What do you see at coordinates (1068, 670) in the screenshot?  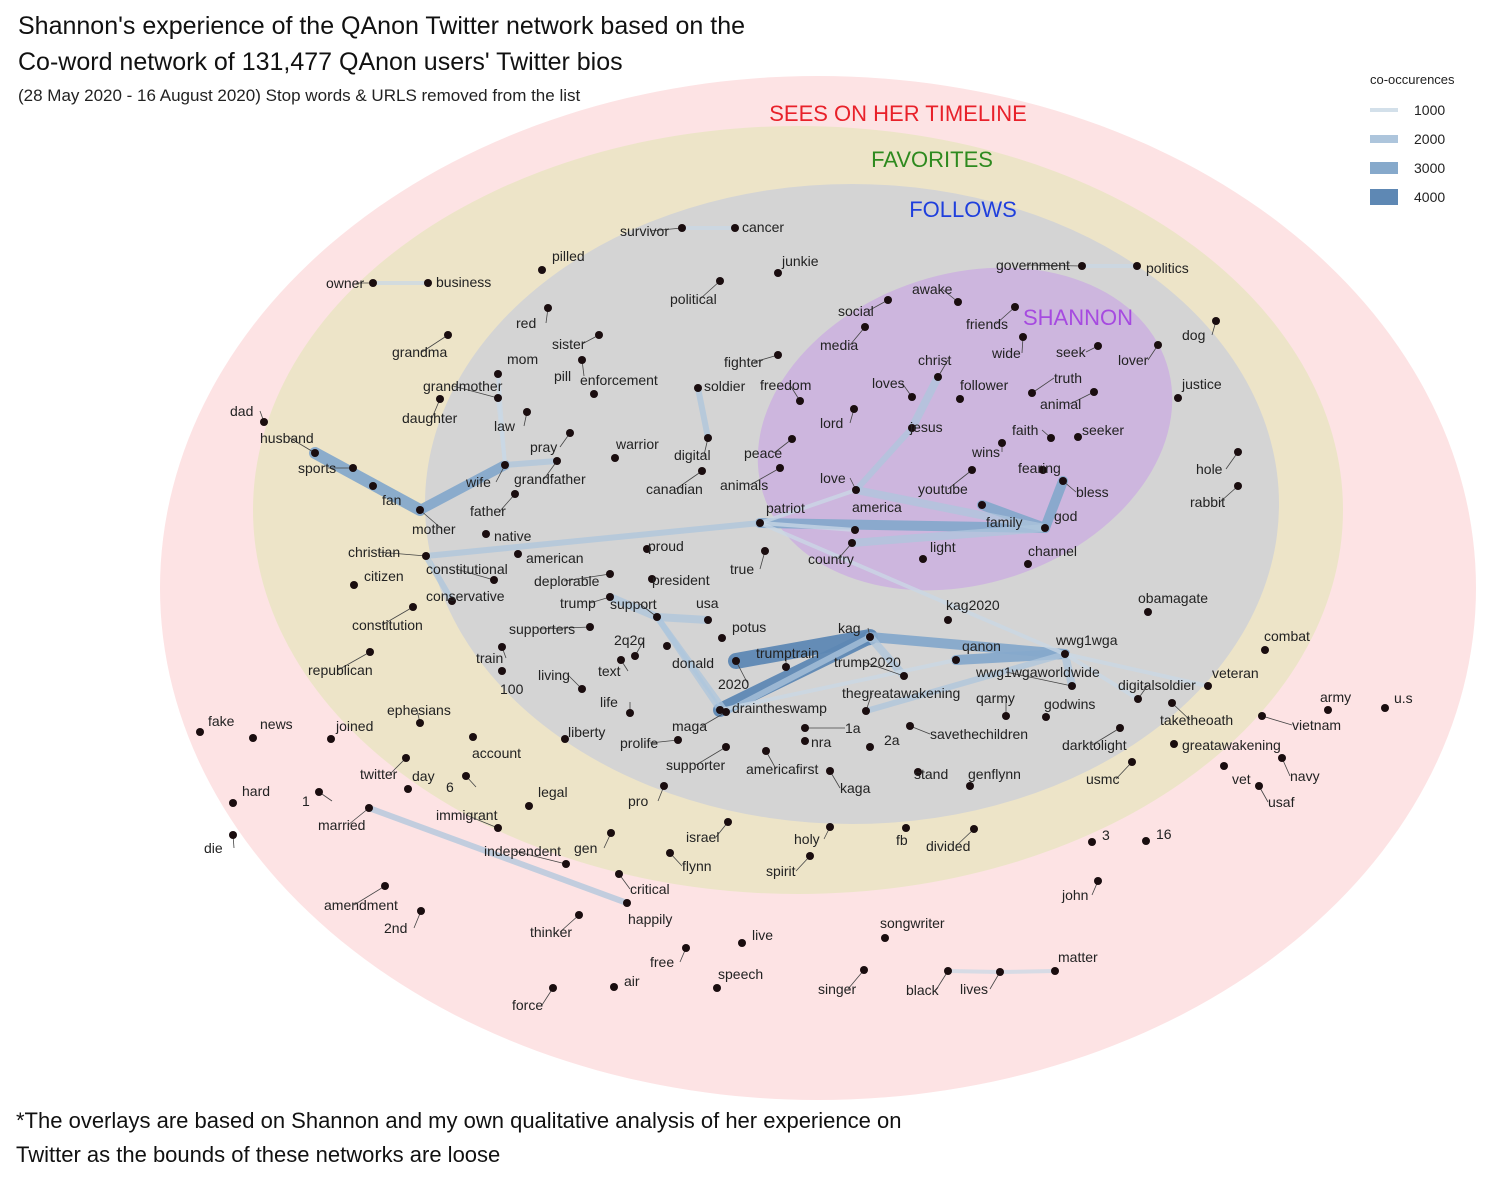 I see `edge-wwg1wga-wwg1wgaworldwide` at bounding box center [1068, 670].